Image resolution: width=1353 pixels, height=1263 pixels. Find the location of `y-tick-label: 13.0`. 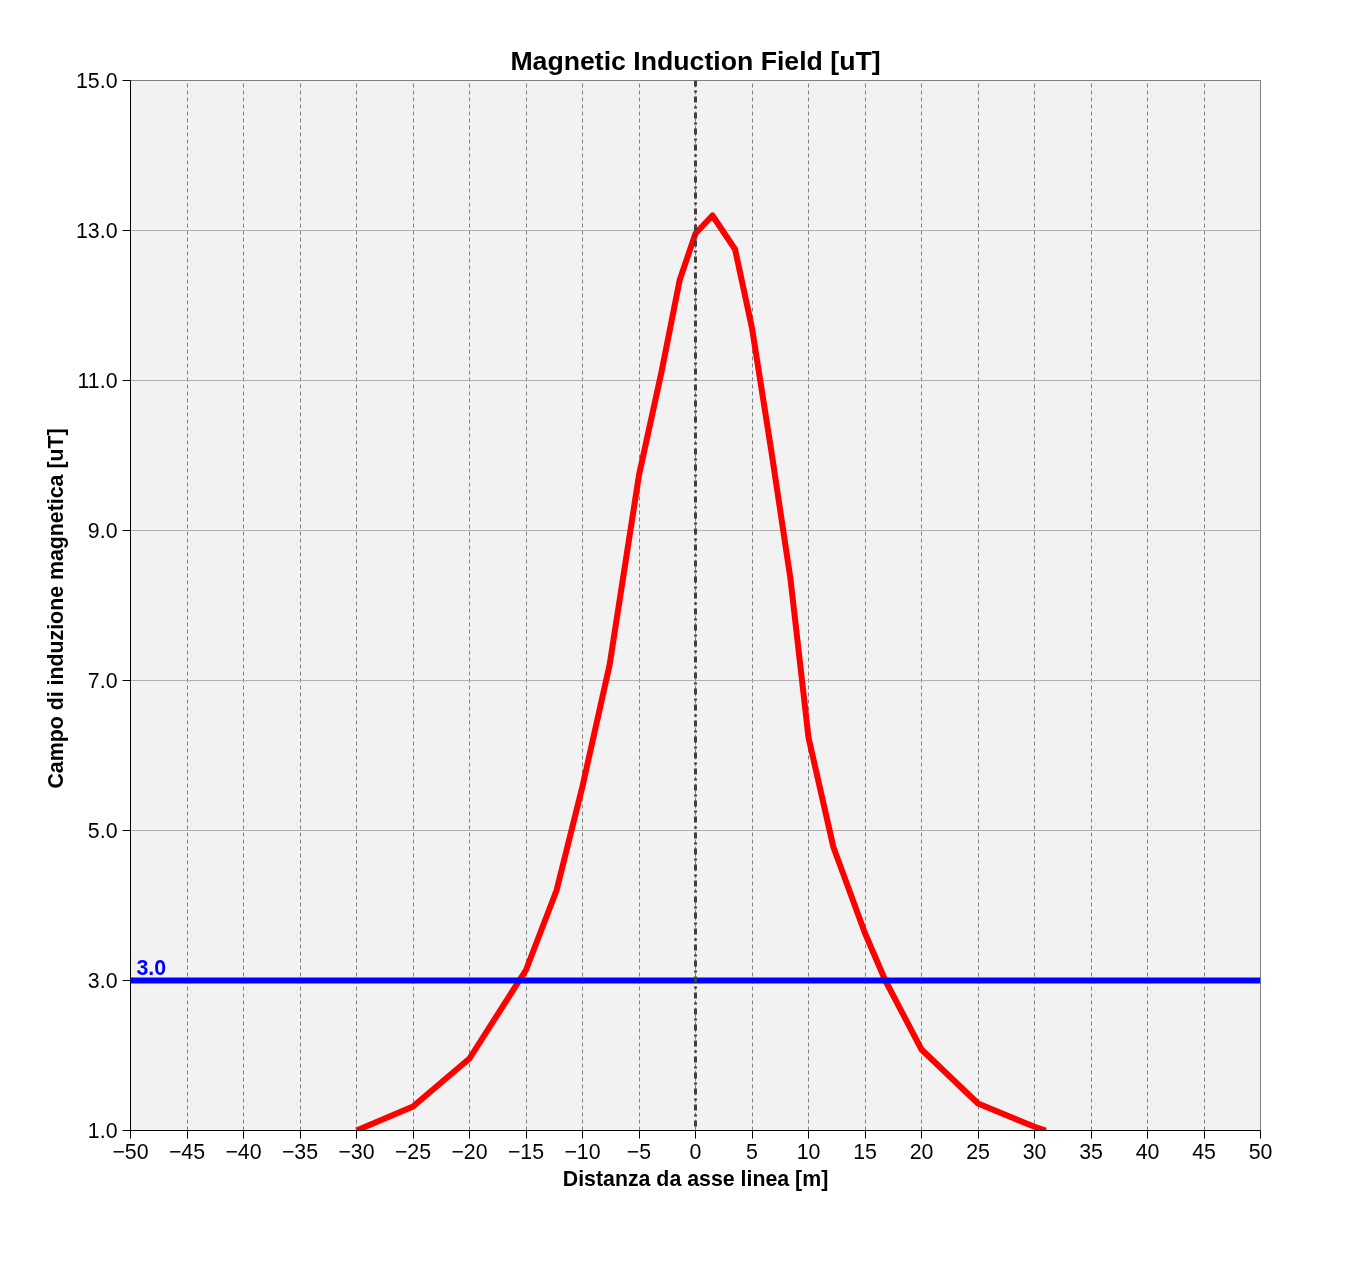

y-tick-label: 13.0 is located at coordinates (96, 231).